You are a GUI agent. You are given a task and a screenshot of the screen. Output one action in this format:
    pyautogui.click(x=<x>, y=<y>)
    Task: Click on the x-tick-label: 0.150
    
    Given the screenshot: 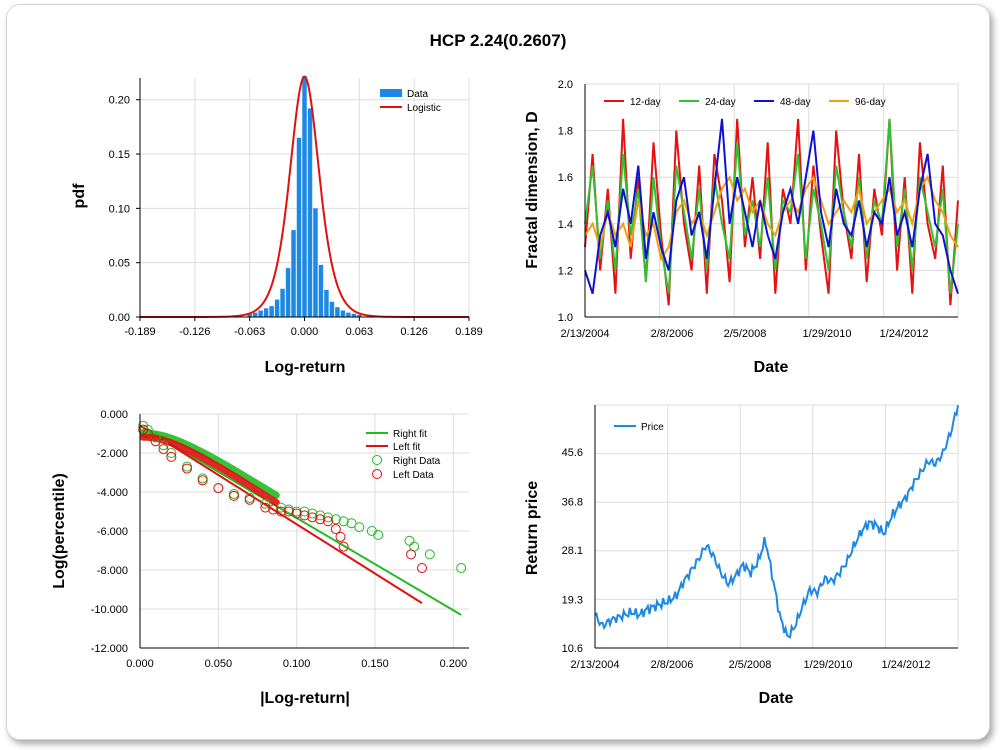 What is the action you would take?
    pyautogui.click(x=375, y=664)
    